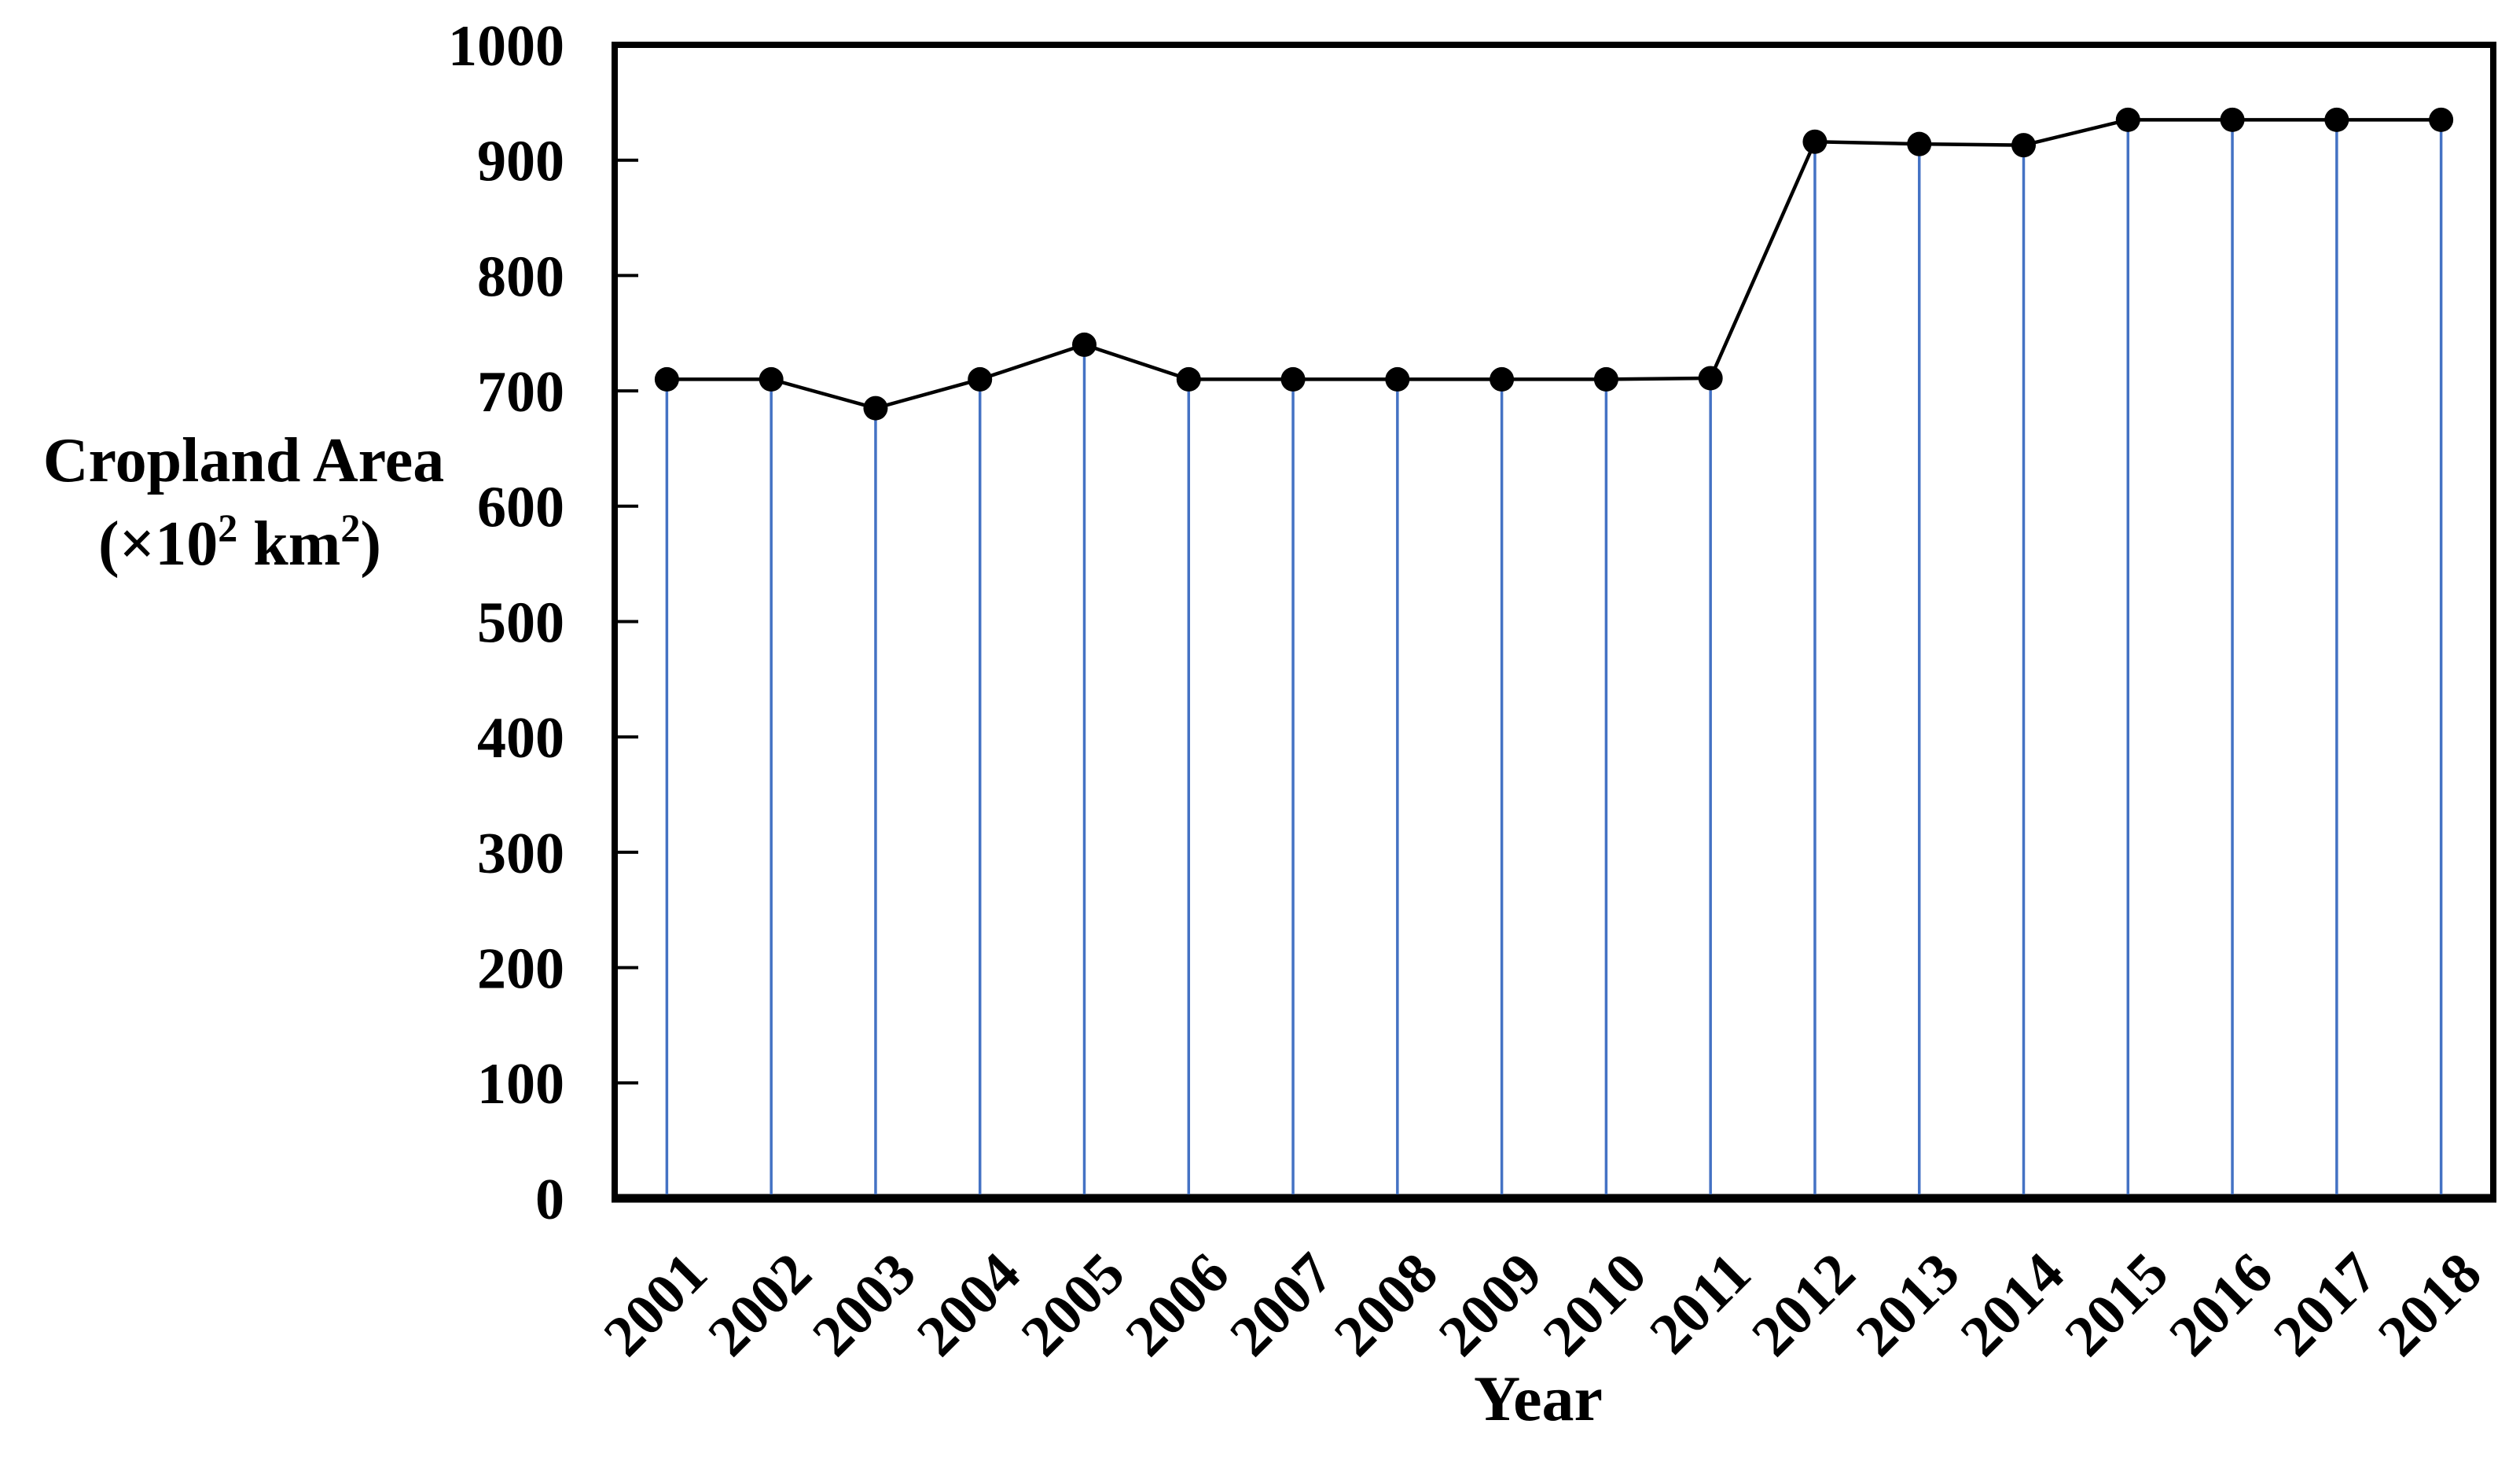 The width and height of the screenshot is (2520, 1457). I want to click on y-tick-label: 600, so click(520, 508).